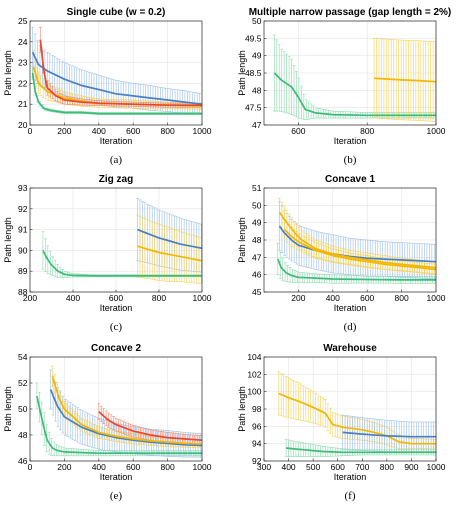 The image size is (474, 511). I want to click on panel-caption: (c), so click(116, 327).